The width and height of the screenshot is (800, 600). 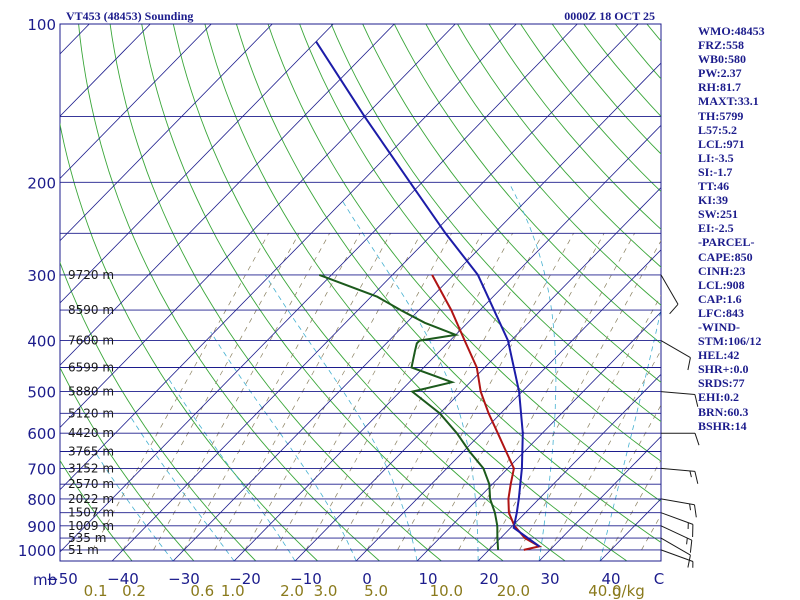 I want to click on height-level-label: 3152 m, so click(x=91, y=468).